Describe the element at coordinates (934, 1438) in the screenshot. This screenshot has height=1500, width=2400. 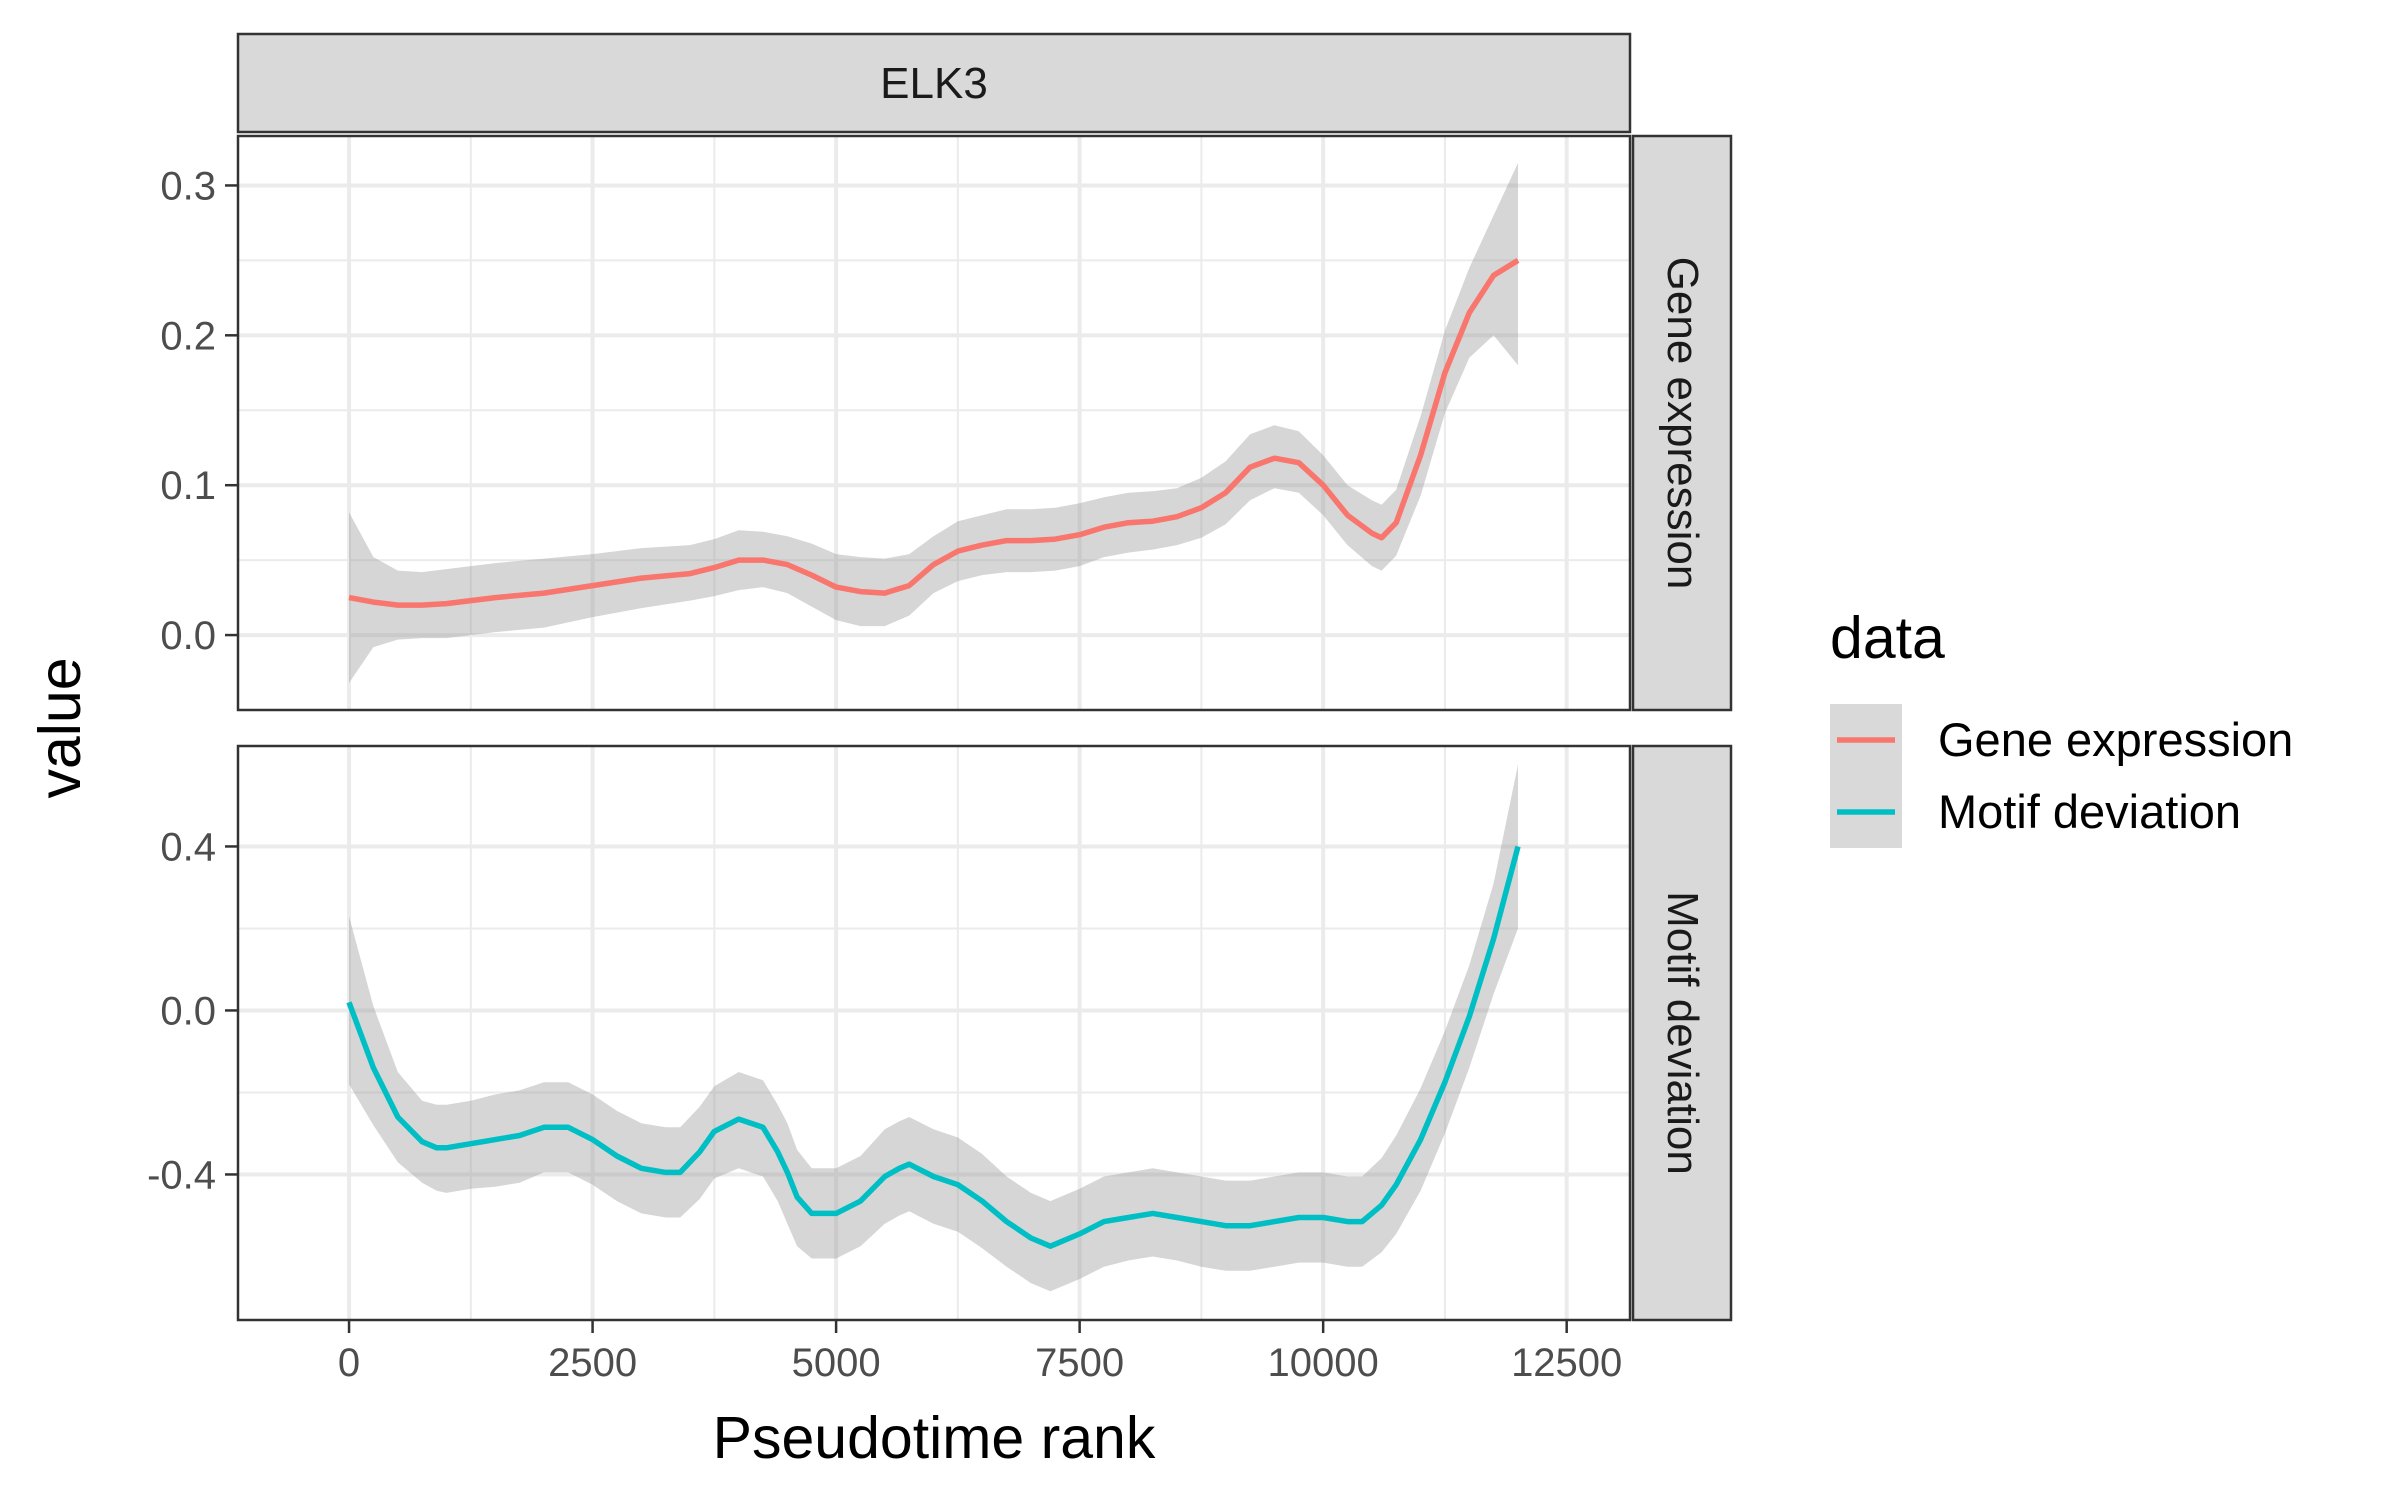
I see `x-axis-title: Pseudotime rank` at that location.